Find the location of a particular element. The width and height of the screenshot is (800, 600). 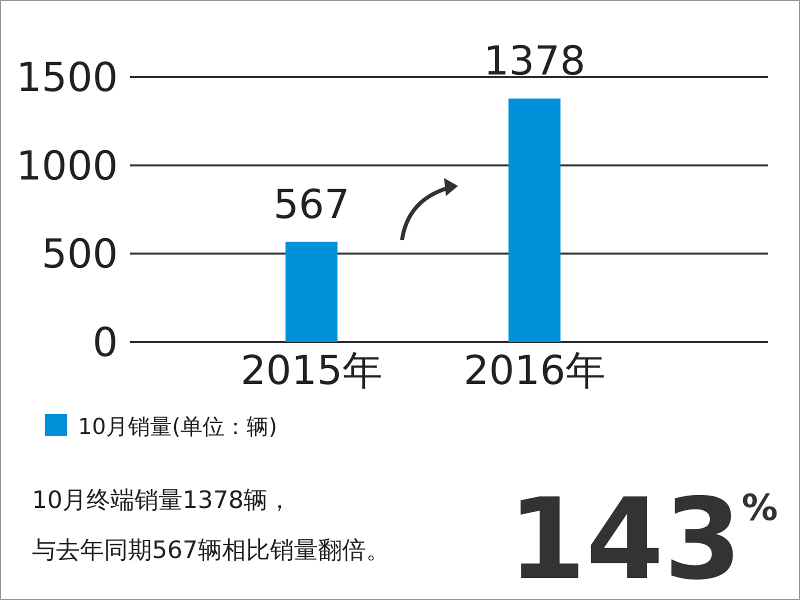

legend-label: 10月销量(单位：辆) is located at coordinates (178, 427).